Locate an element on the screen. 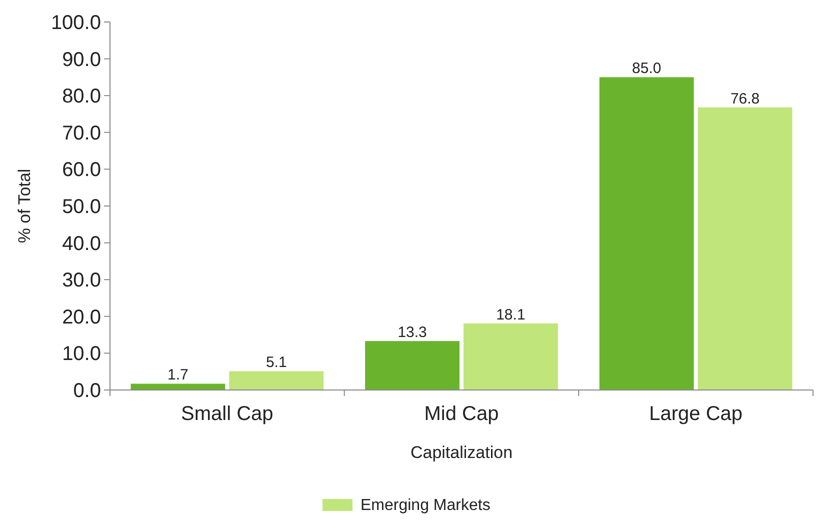  y-tick-label: 30.0 is located at coordinates (81, 281).